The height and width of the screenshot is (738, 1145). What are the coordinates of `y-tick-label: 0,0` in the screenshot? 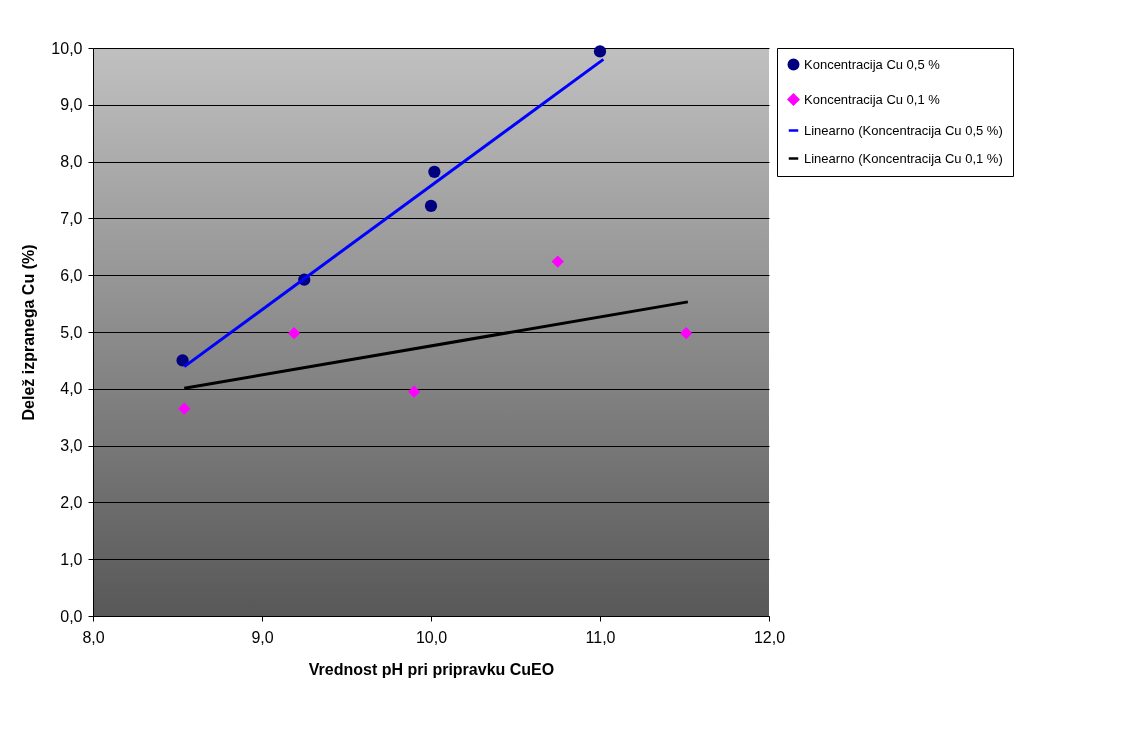 It's located at (71, 616).